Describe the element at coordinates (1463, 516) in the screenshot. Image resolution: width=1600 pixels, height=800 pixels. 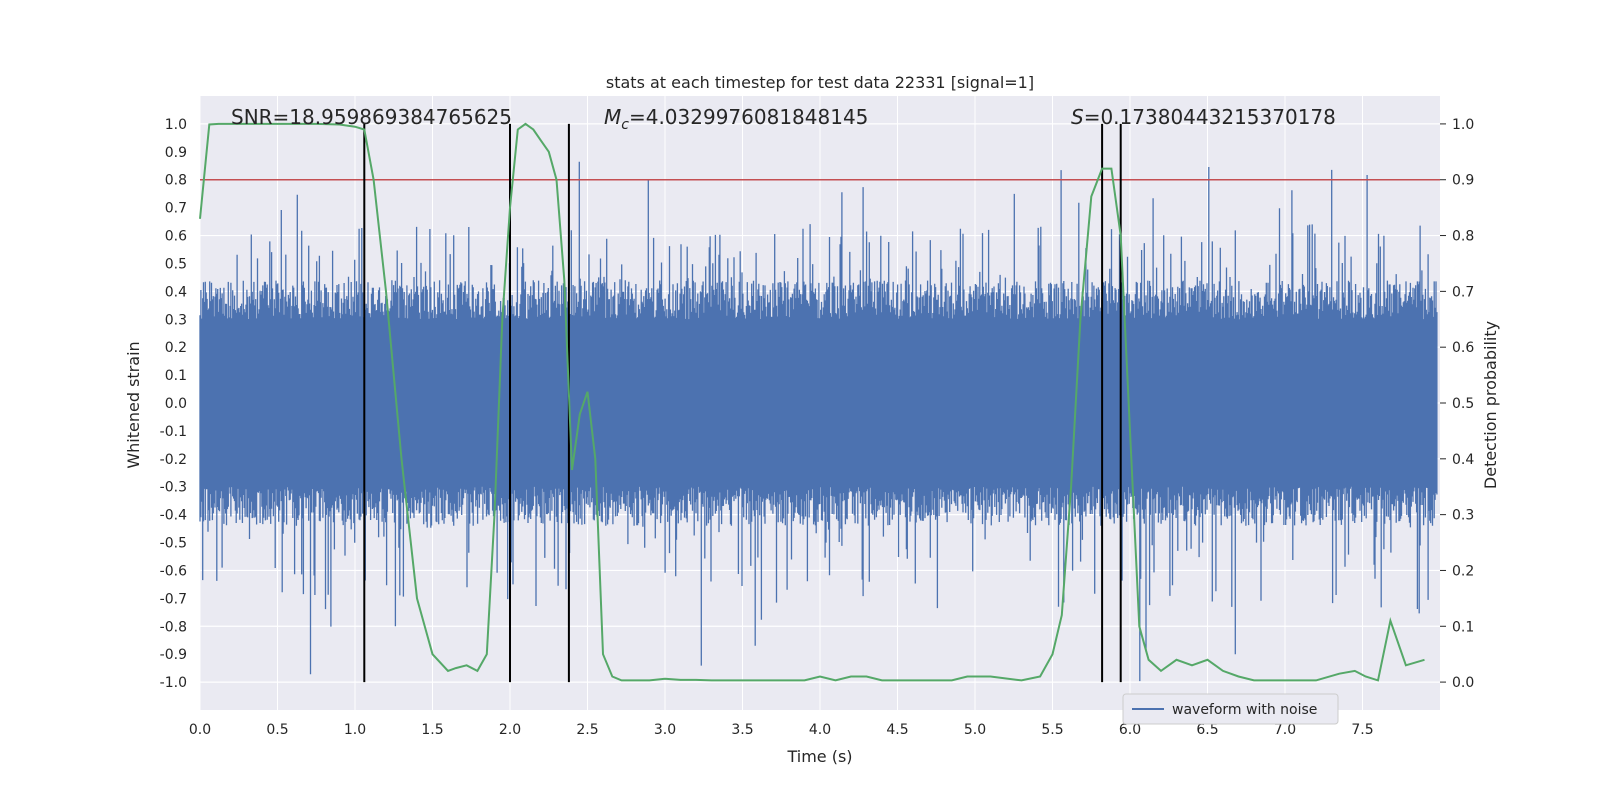
I see `y-tick-label-right: 0.3` at that location.